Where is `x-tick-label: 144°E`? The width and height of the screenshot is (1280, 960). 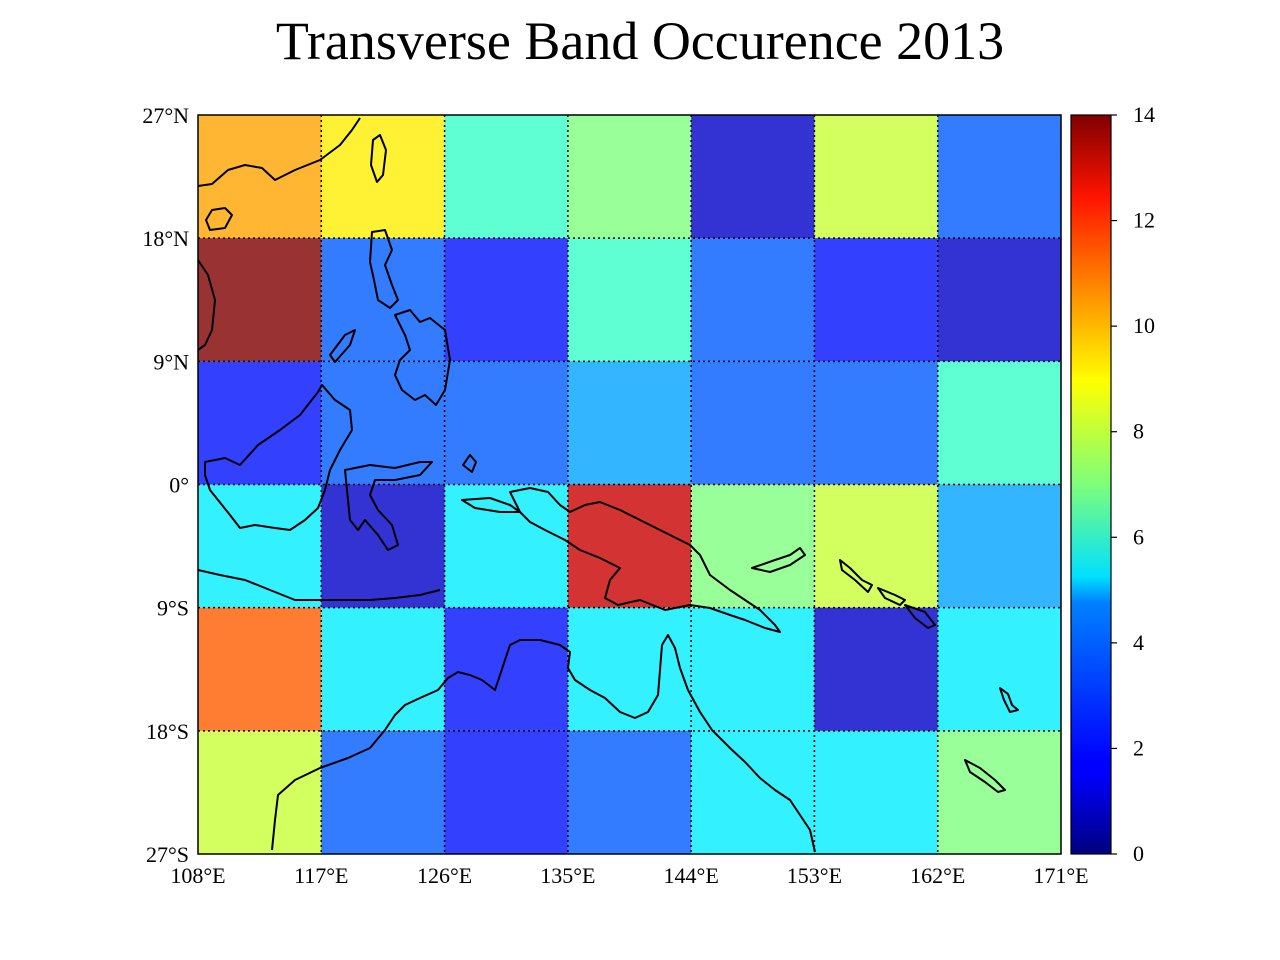 x-tick-label: 144°E is located at coordinates (691, 875).